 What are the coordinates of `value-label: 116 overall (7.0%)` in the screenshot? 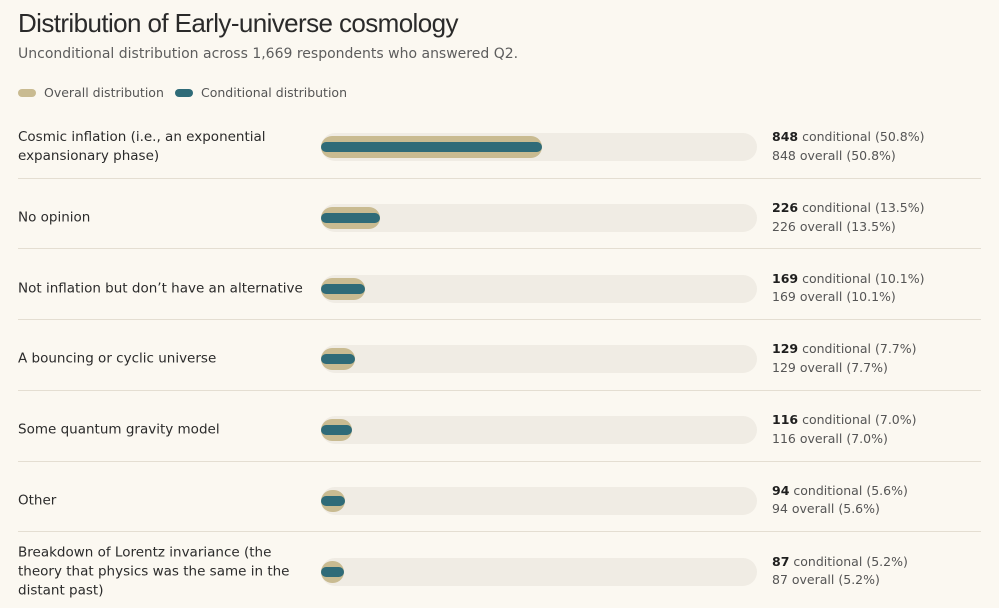 It's located at (830, 438).